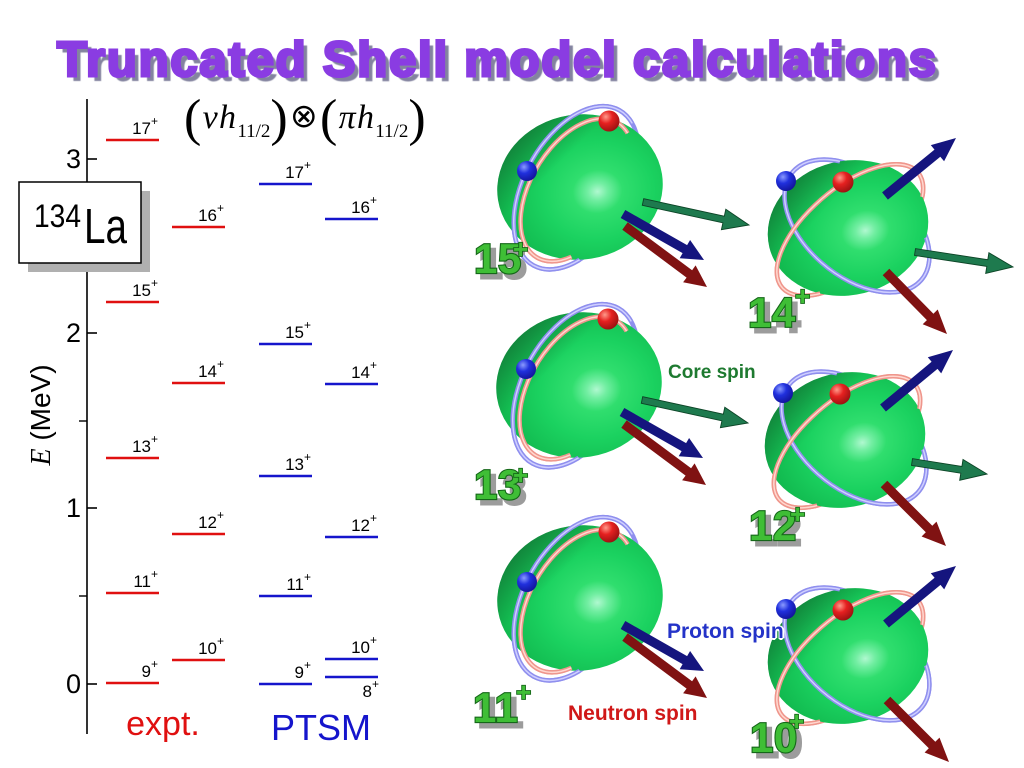  What do you see at coordinates (73, 333) in the screenshot?
I see `svg-text: 2` at bounding box center [73, 333].